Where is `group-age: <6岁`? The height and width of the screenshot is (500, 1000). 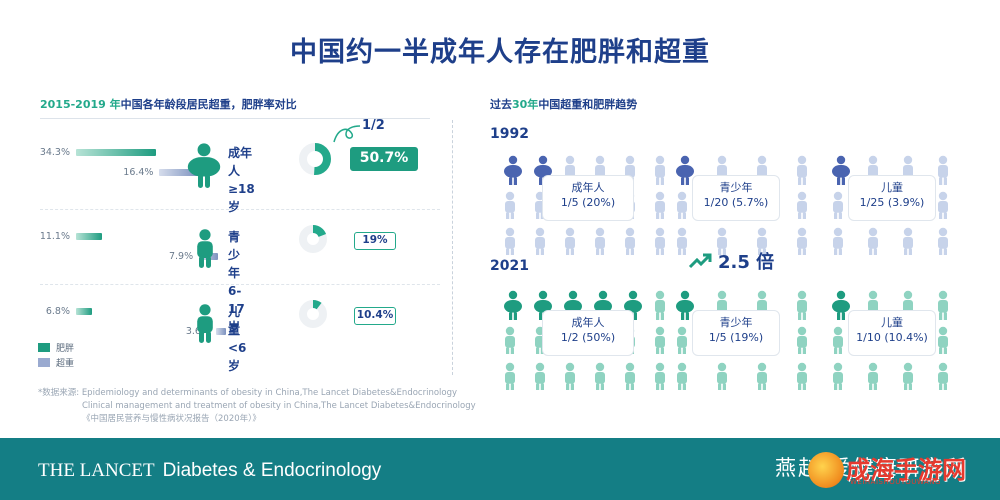
group-age: <6岁 is located at coordinates (237, 357).